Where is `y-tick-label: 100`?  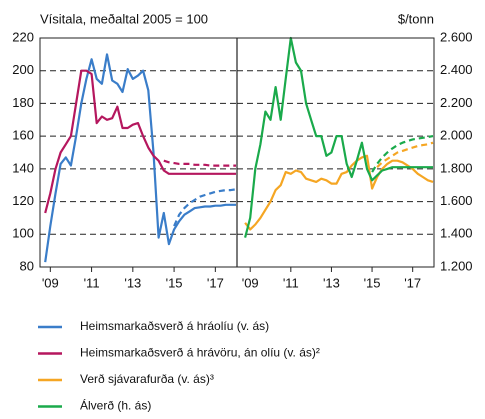
y-tick-label: 100 is located at coordinates (23, 233).